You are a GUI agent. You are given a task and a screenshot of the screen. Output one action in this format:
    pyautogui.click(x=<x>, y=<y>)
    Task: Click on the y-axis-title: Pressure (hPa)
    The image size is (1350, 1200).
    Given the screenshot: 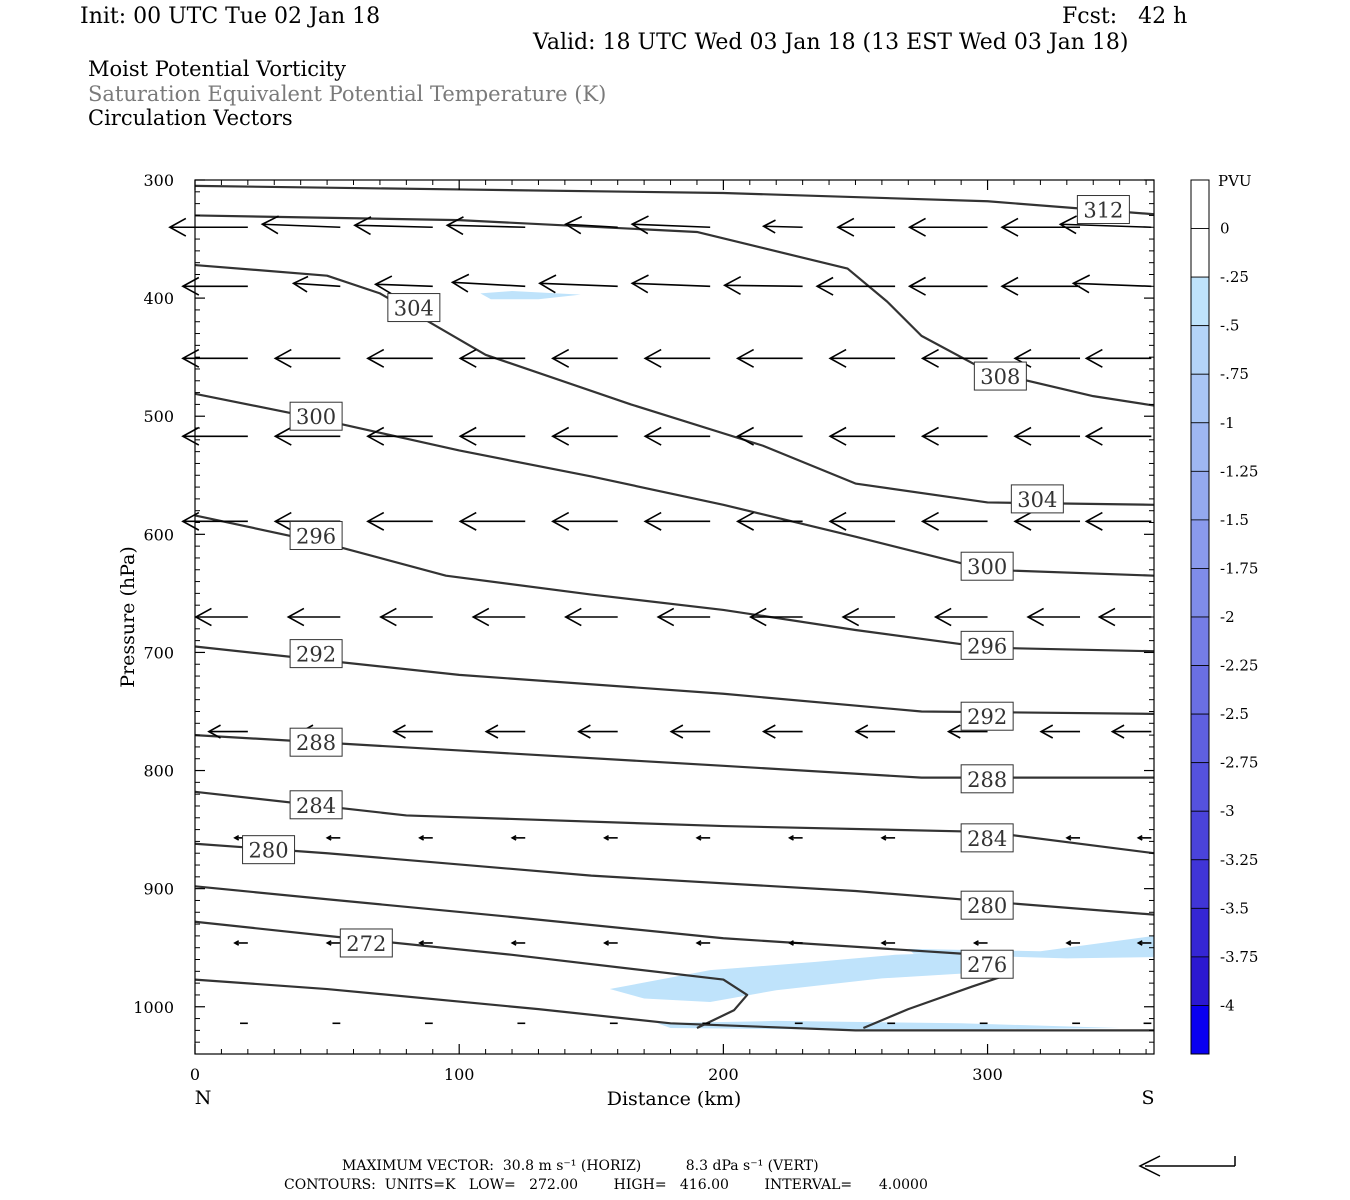 What is the action you would take?
    pyautogui.click(x=128, y=617)
    